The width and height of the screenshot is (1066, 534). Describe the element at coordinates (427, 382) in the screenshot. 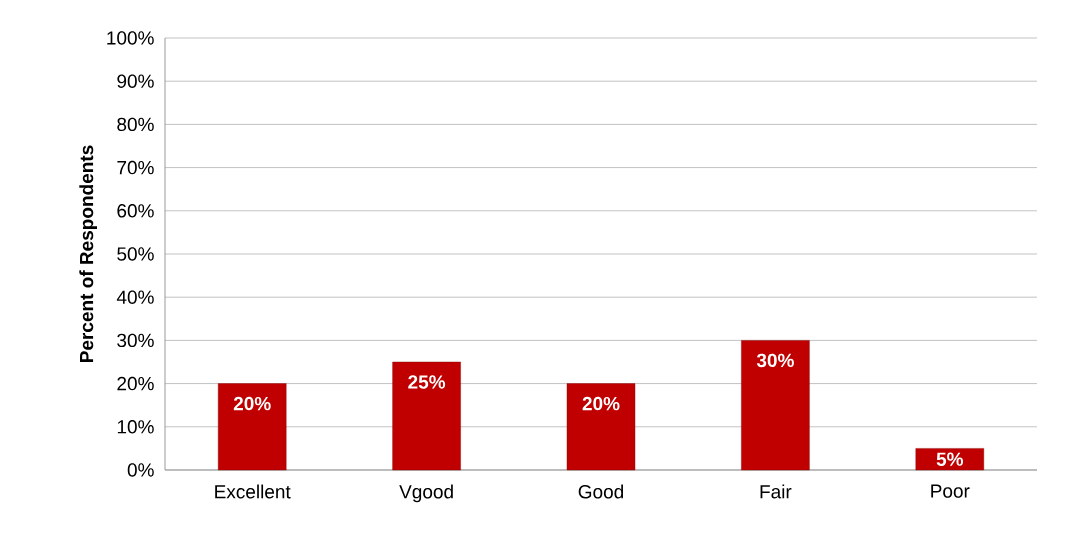

I see `data-label: 25%` at that location.